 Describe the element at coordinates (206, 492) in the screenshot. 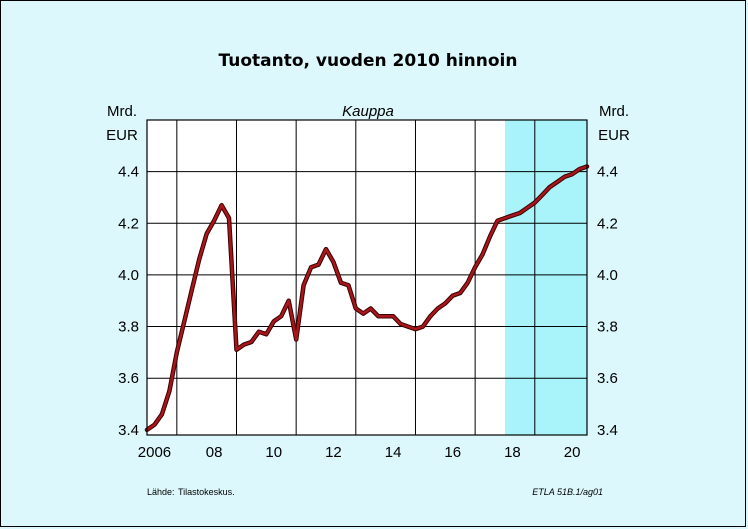

I see `source-value: Tilastokeskus.` at that location.